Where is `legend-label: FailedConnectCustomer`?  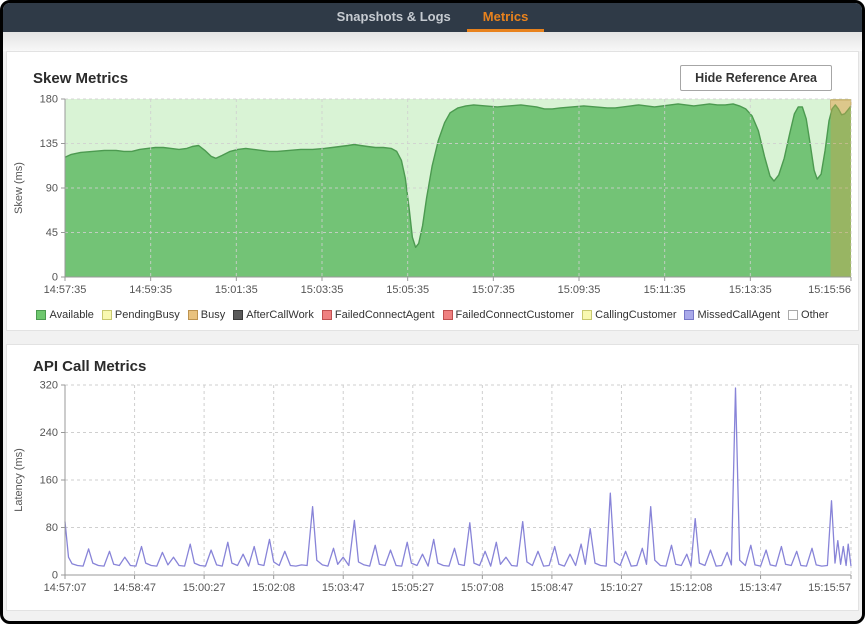 legend-label: FailedConnectCustomer is located at coordinates (515, 315).